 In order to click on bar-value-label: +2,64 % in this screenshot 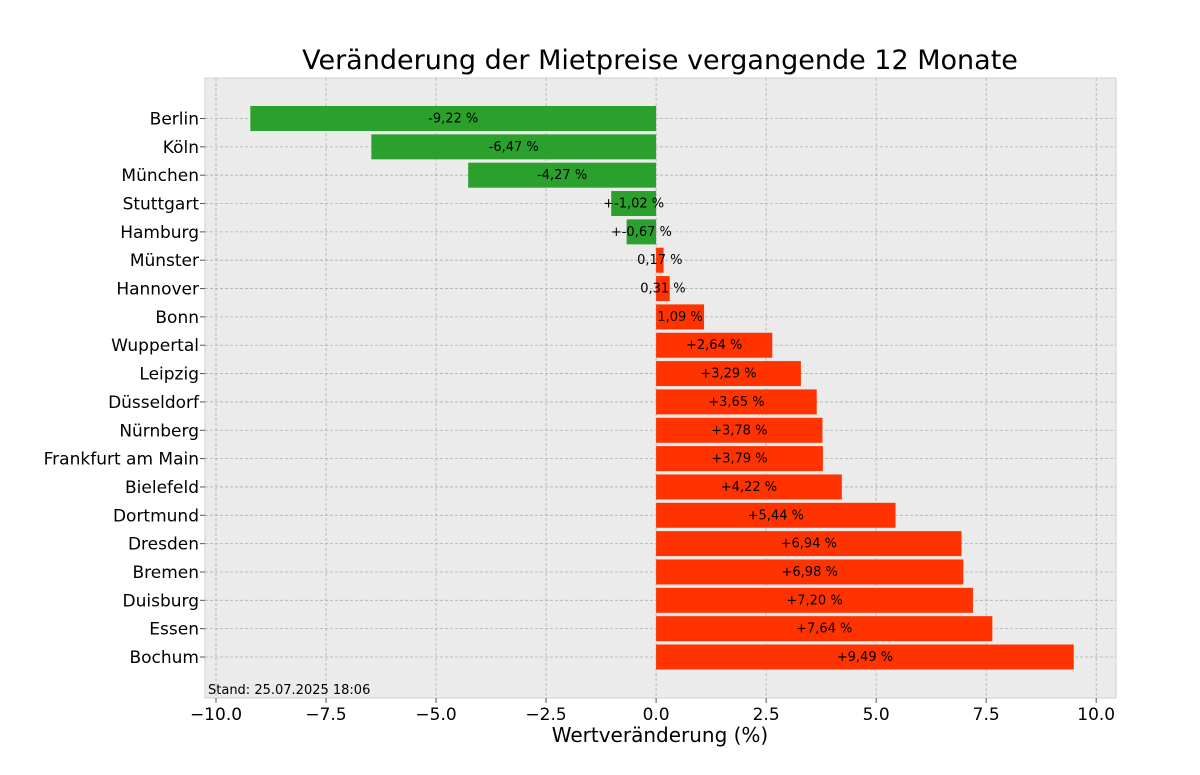, I will do `click(714, 345)`.